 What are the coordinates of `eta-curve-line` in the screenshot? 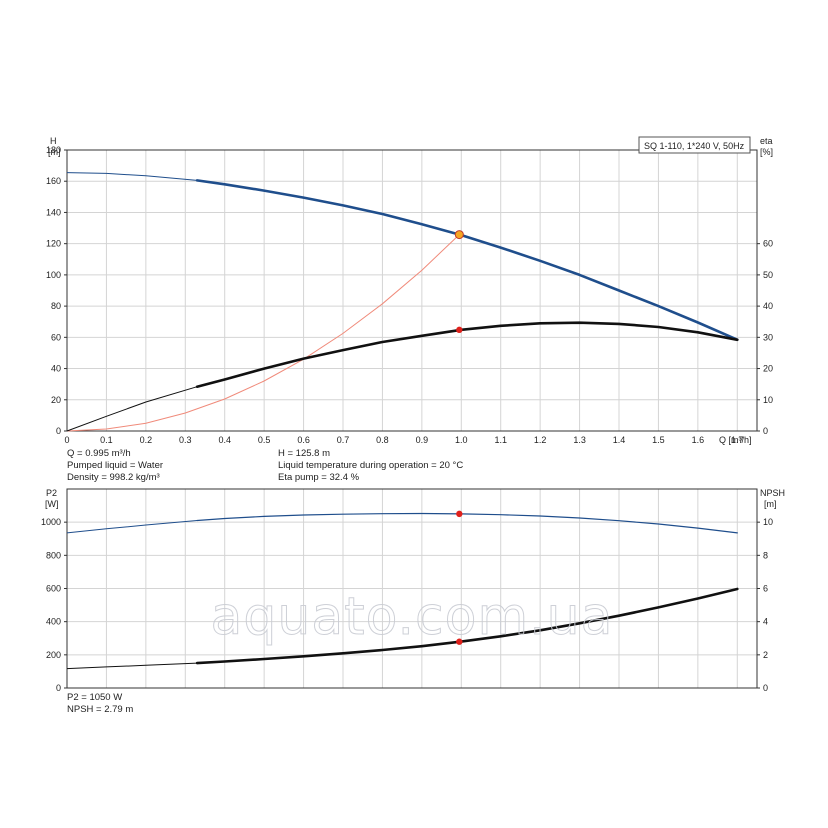 It's located at (467, 354).